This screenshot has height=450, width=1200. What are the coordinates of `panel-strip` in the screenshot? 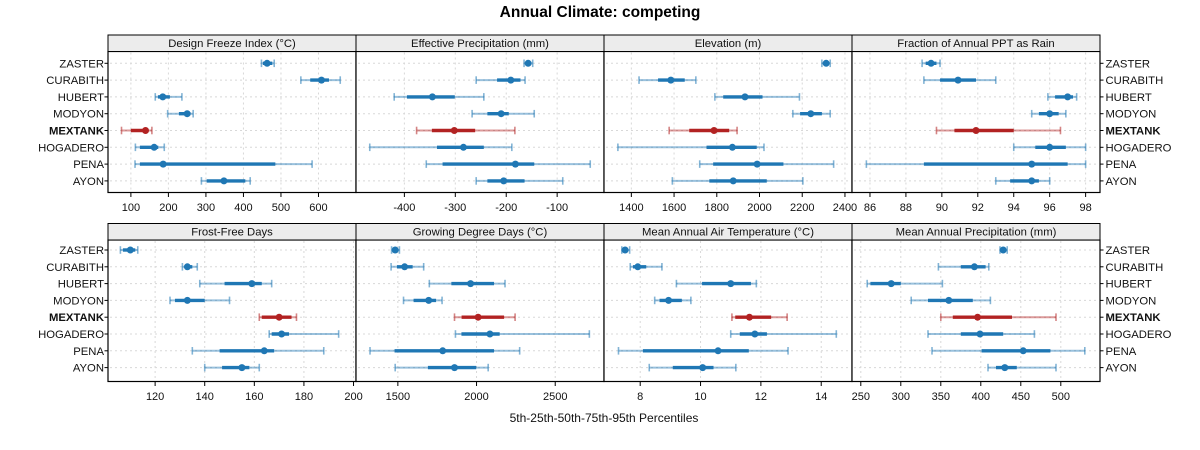 It's located at (976, 43).